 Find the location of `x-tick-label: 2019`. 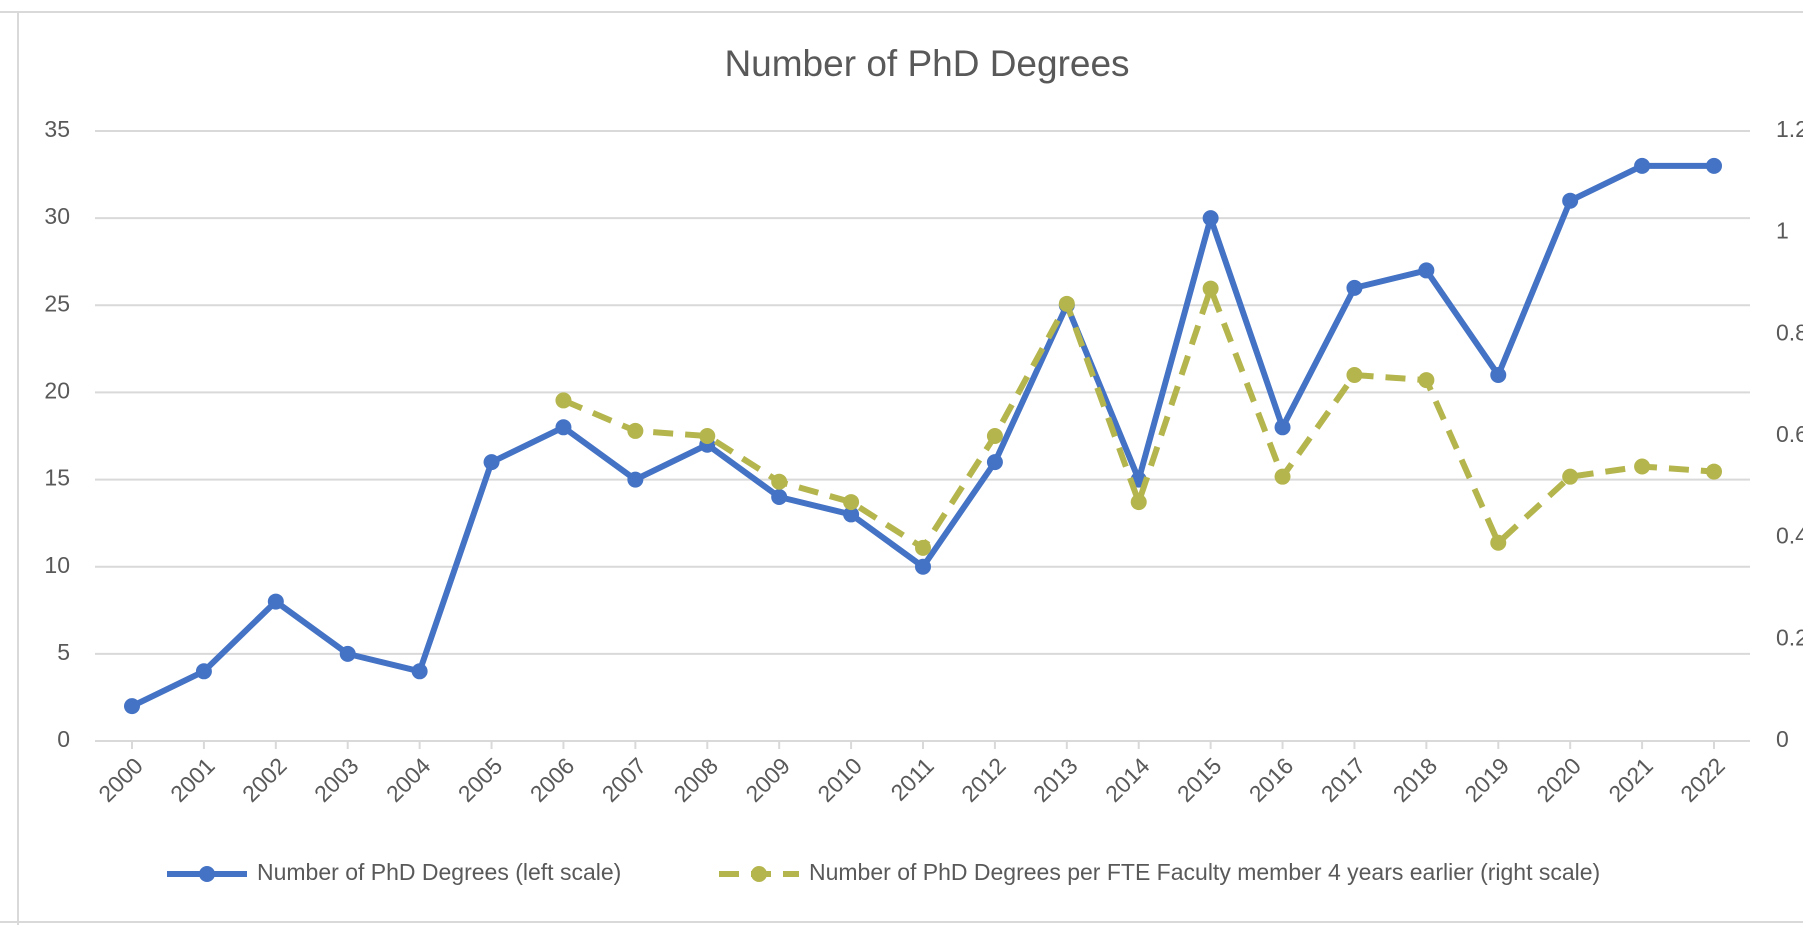

x-tick-label: 2019 is located at coordinates (1487, 779).